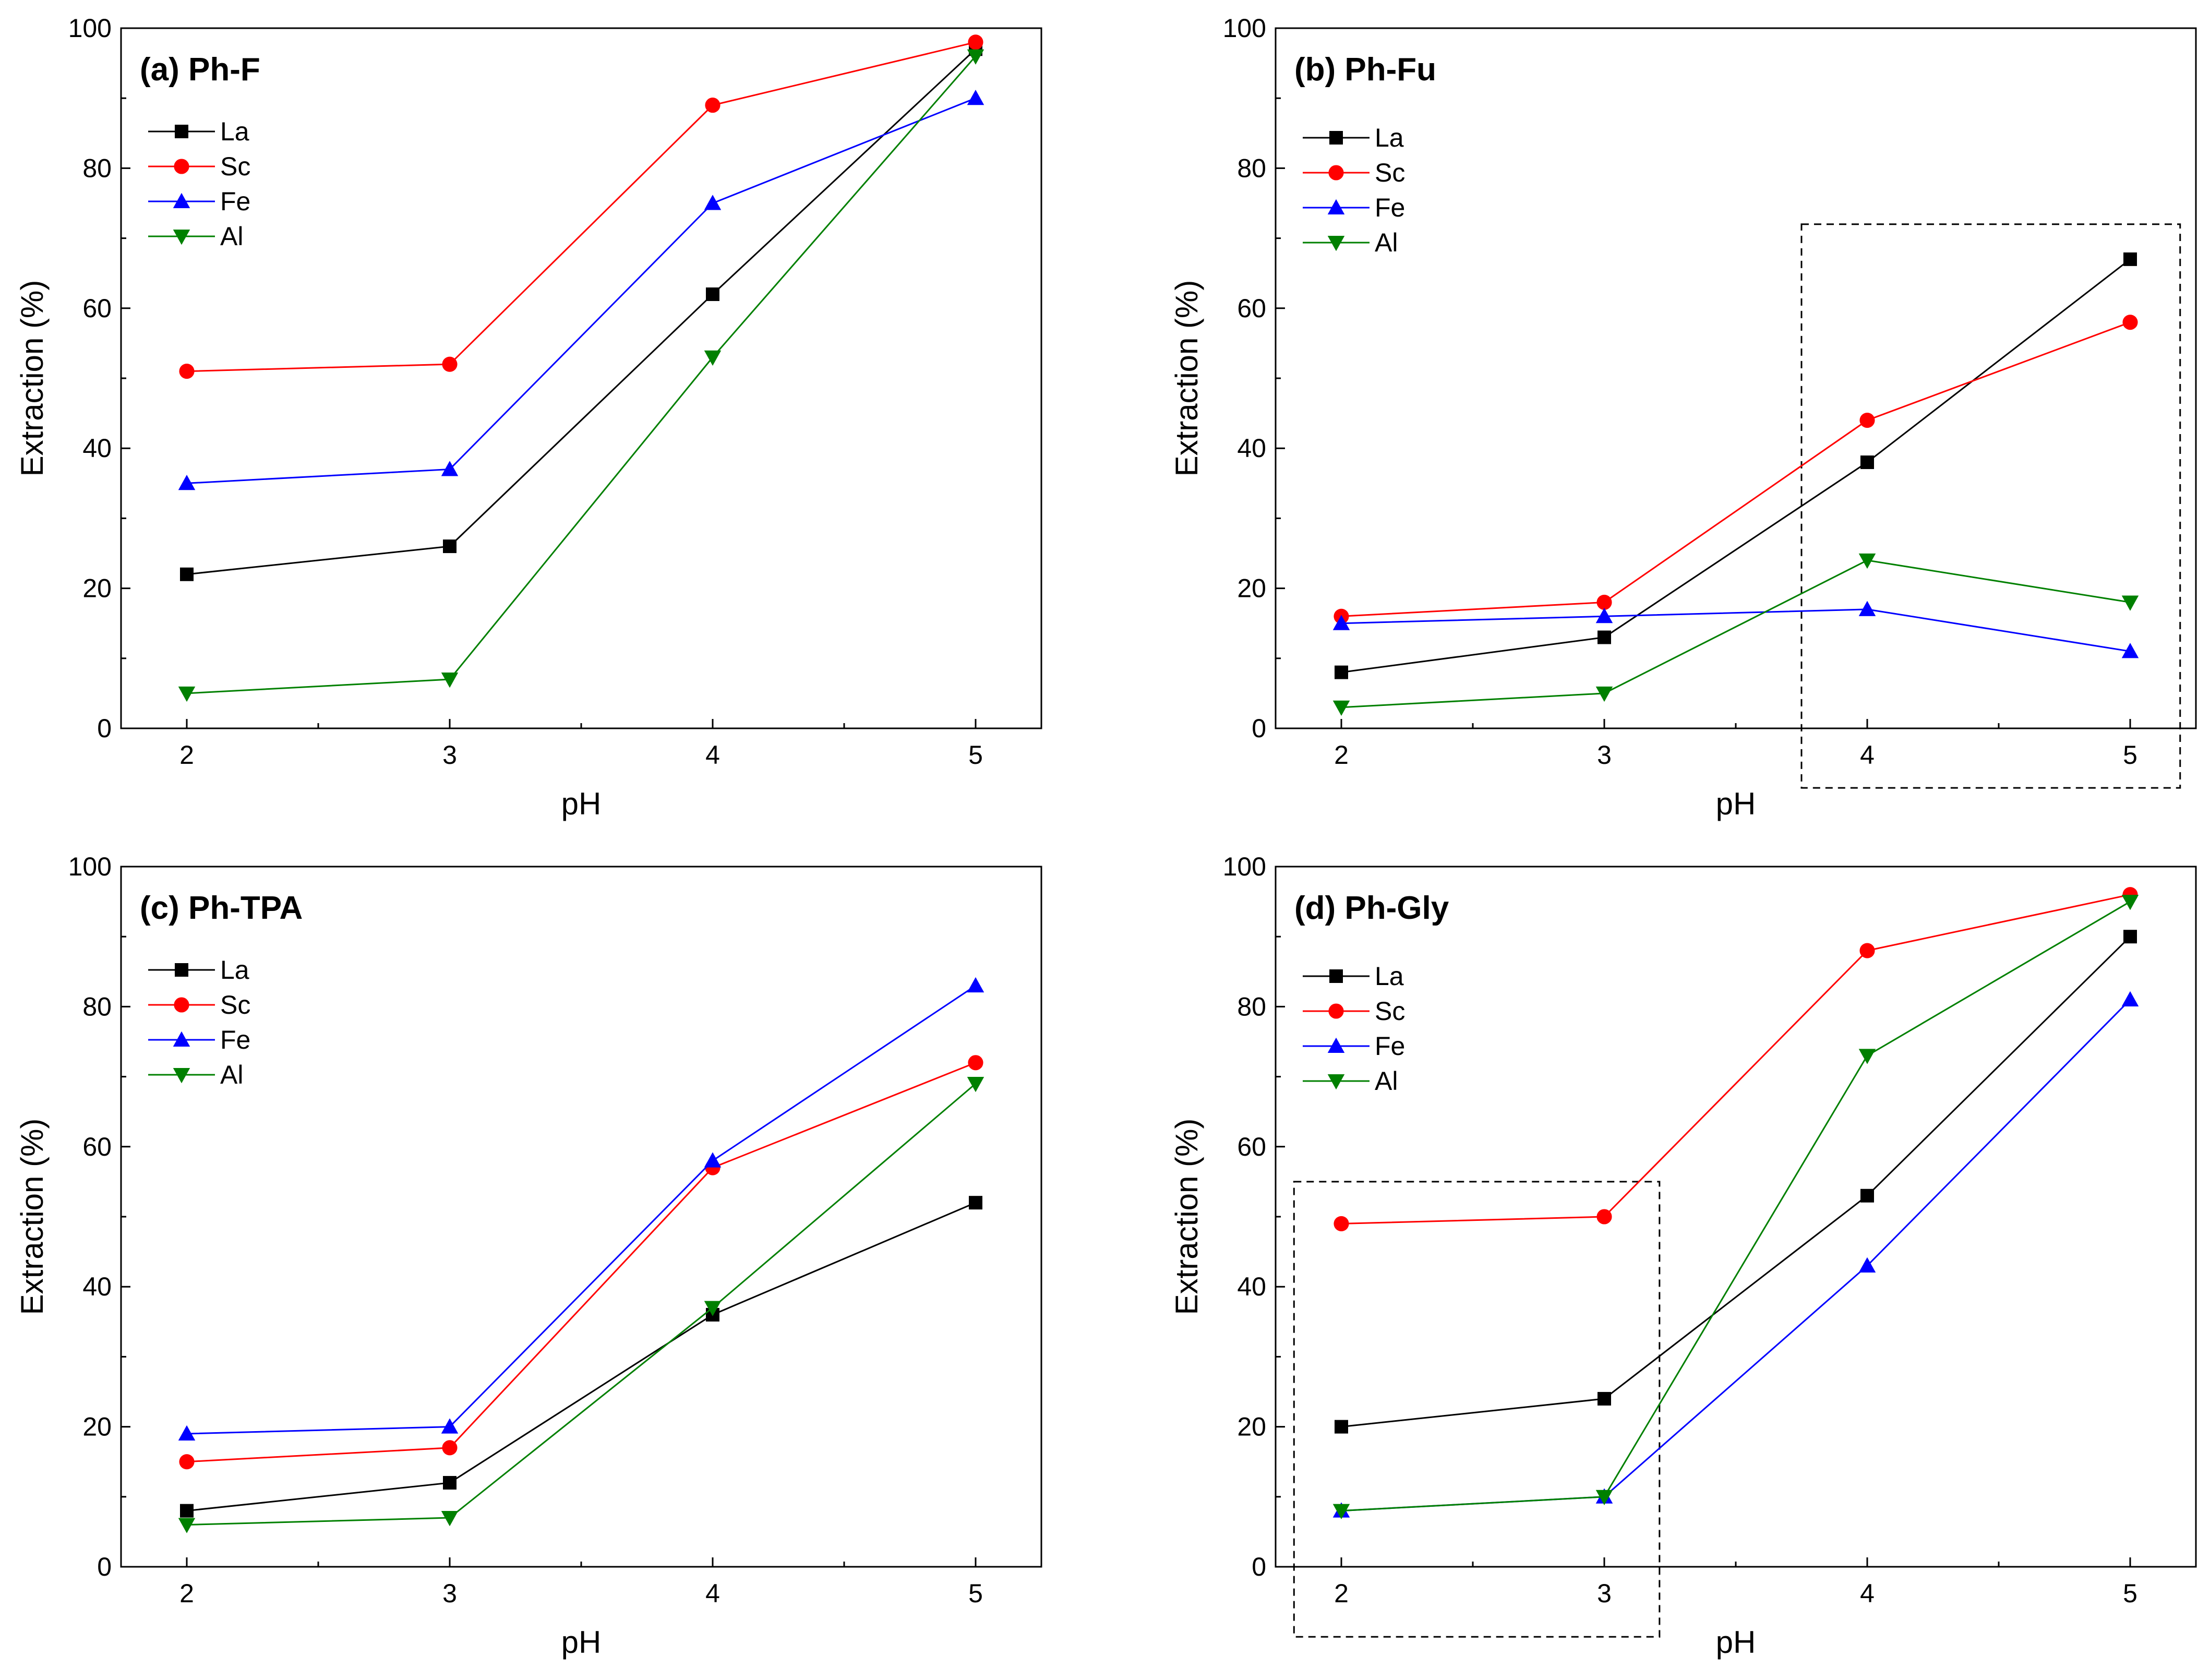 This screenshot has width=2210, height=1680. Describe the element at coordinates (1390, 207) in the screenshot. I see `legend-label: Fe` at that location.